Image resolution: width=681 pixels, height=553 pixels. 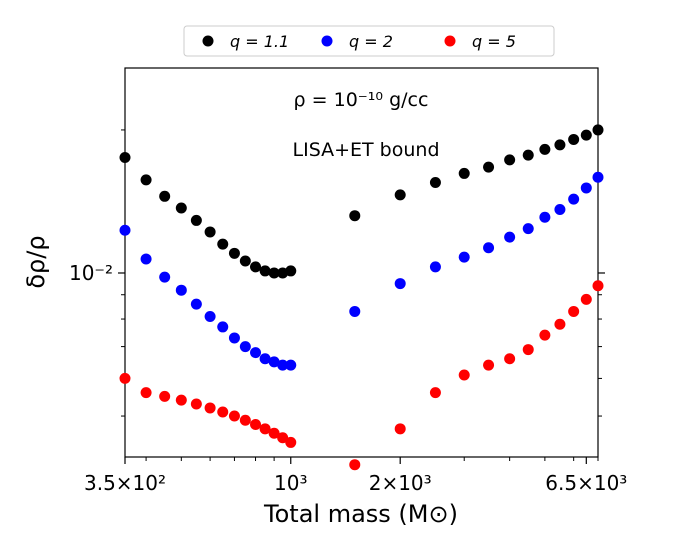 What do you see at coordinates (366, 150) in the screenshot?
I see `bound-annotation: LISA+ET bound` at bounding box center [366, 150].